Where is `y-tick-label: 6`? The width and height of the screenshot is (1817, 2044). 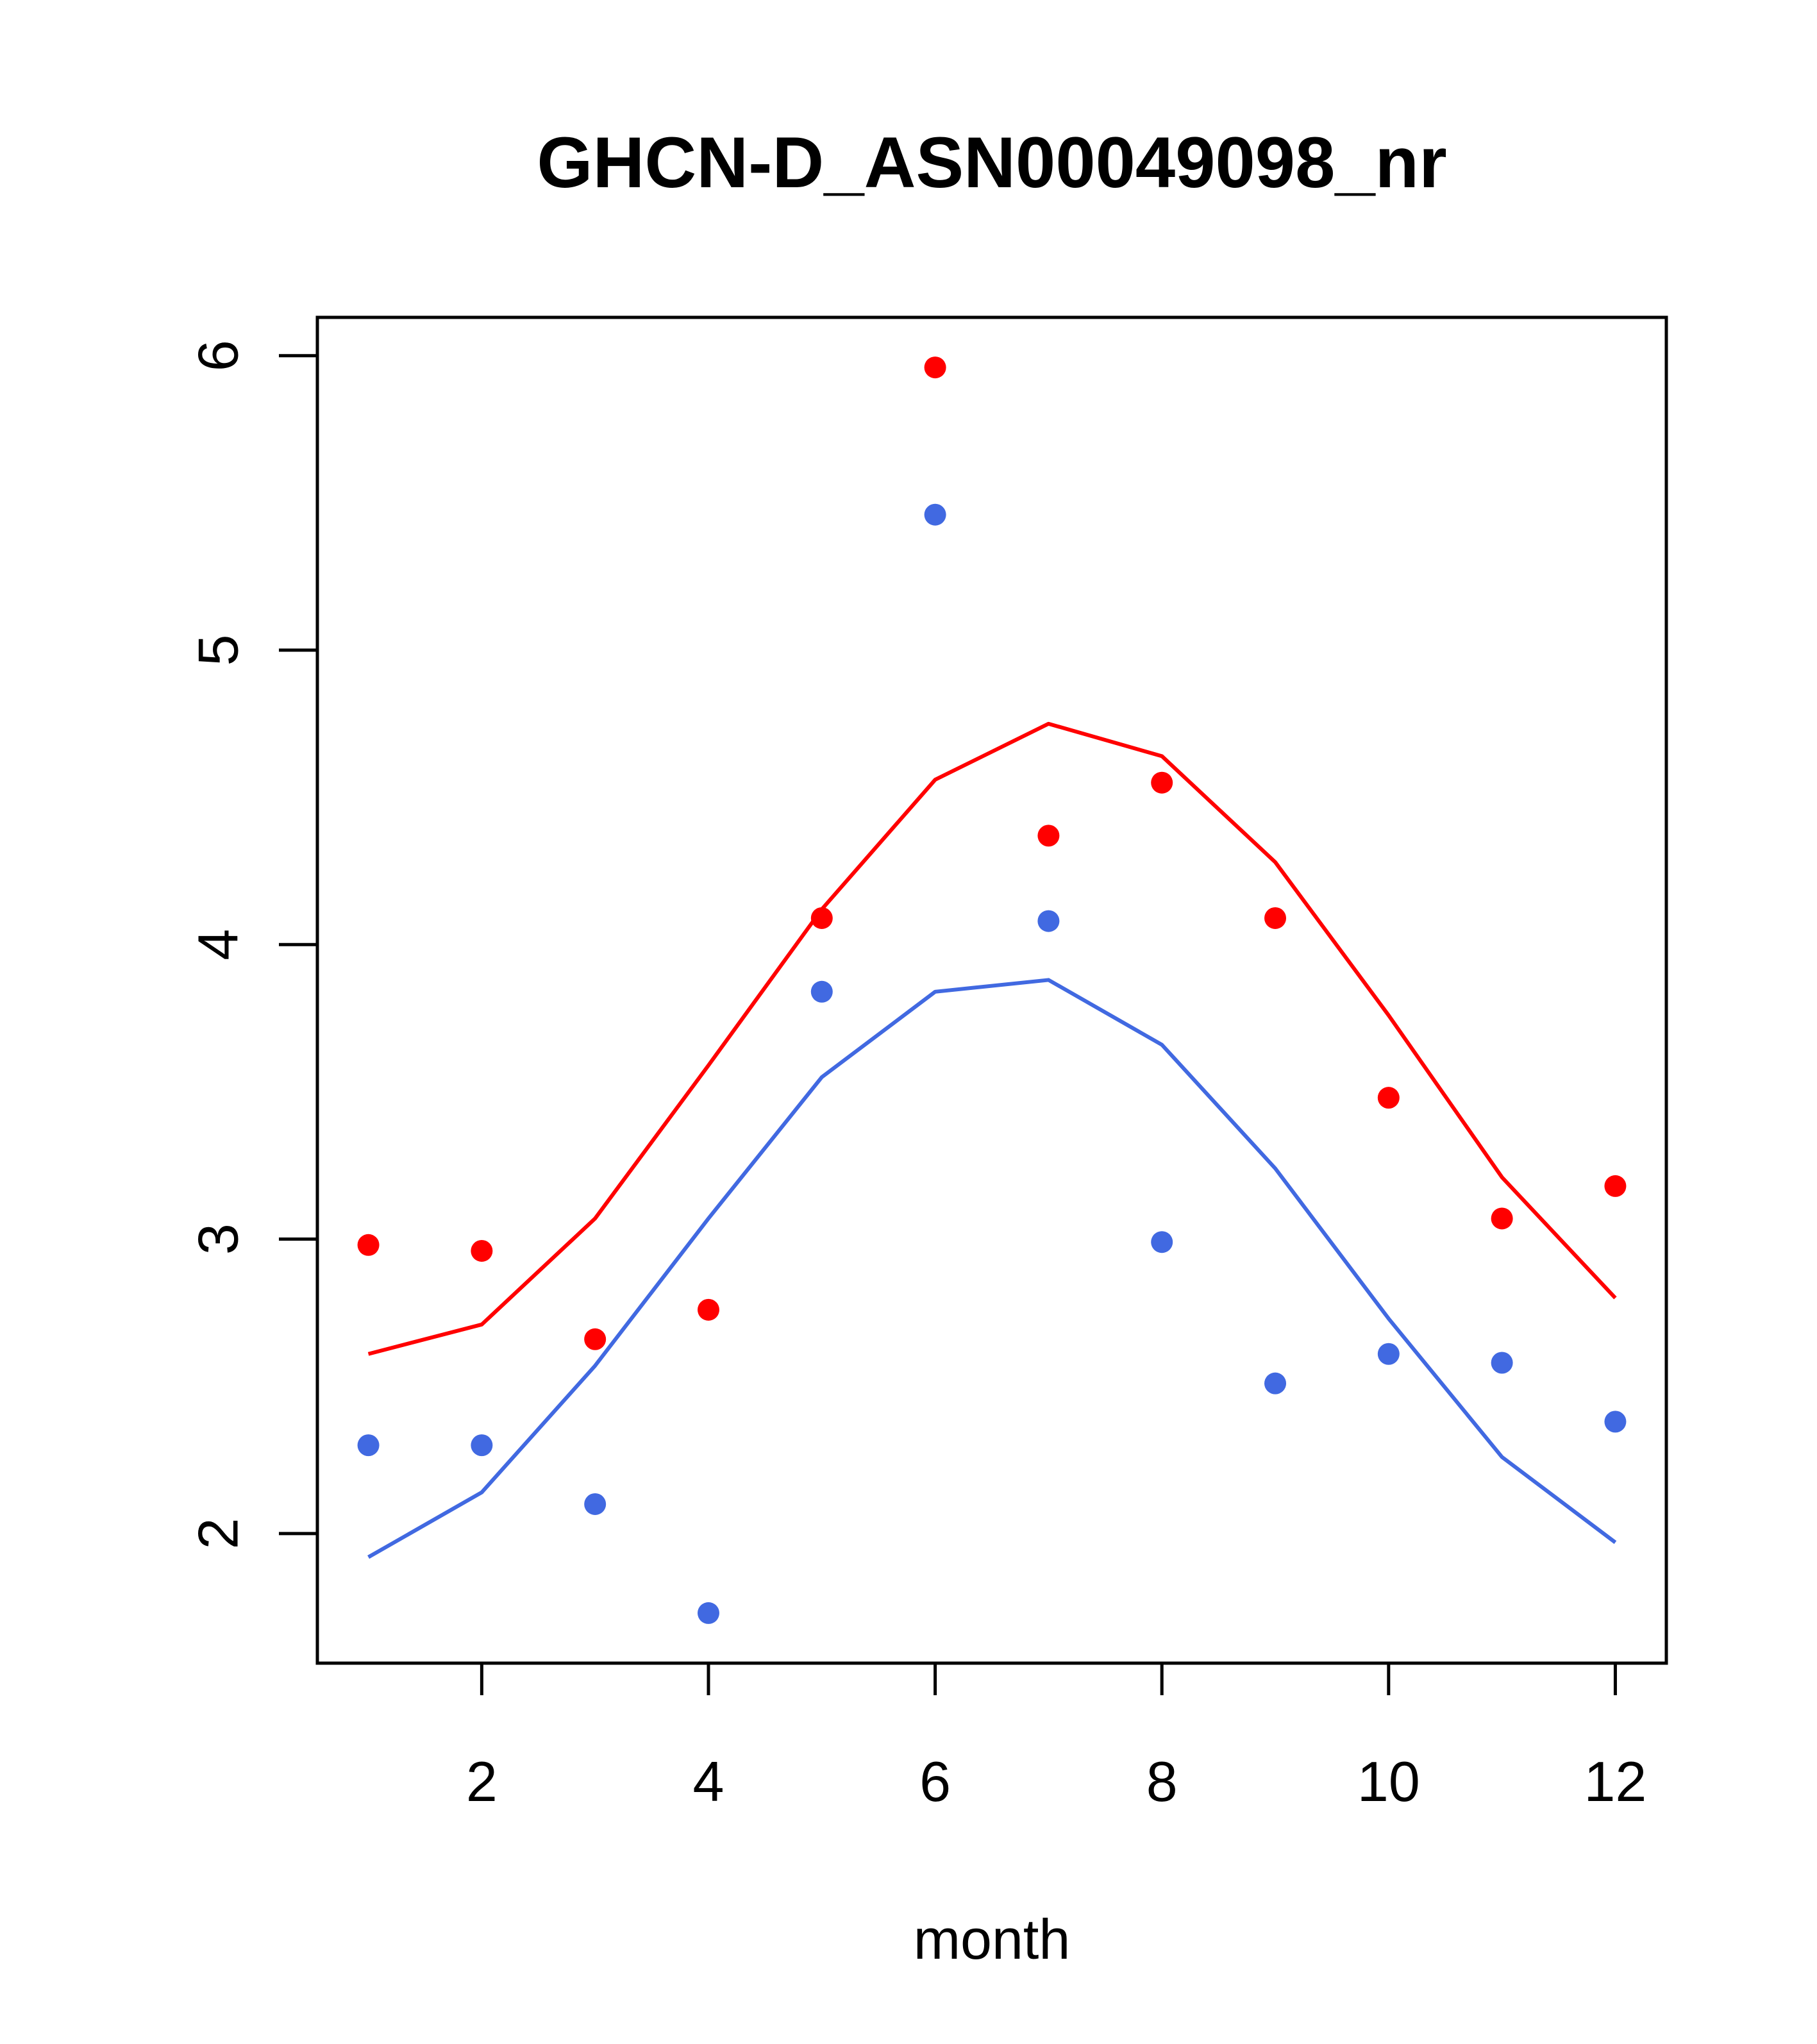
y-tick-label: 6 is located at coordinates (219, 355).